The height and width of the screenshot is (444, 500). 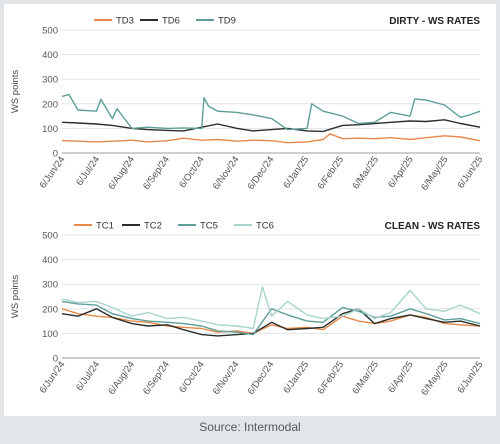 What do you see at coordinates (171, 21) in the screenshot?
I see `legend-label-td6: TD6` at bounding box center [171, 21].